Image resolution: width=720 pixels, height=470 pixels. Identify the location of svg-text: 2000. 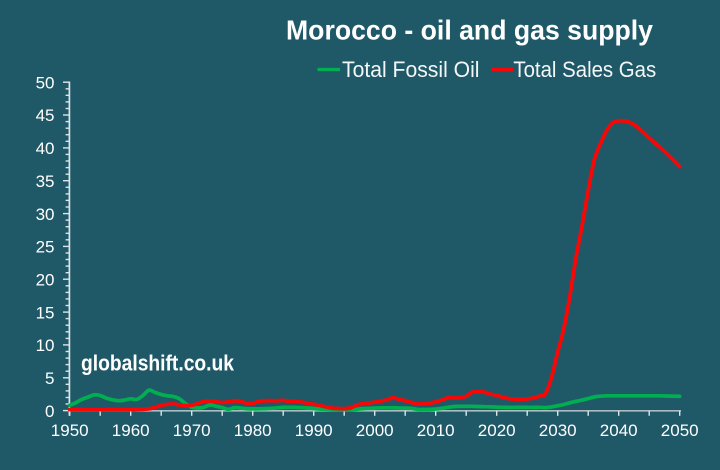
(375, 430).